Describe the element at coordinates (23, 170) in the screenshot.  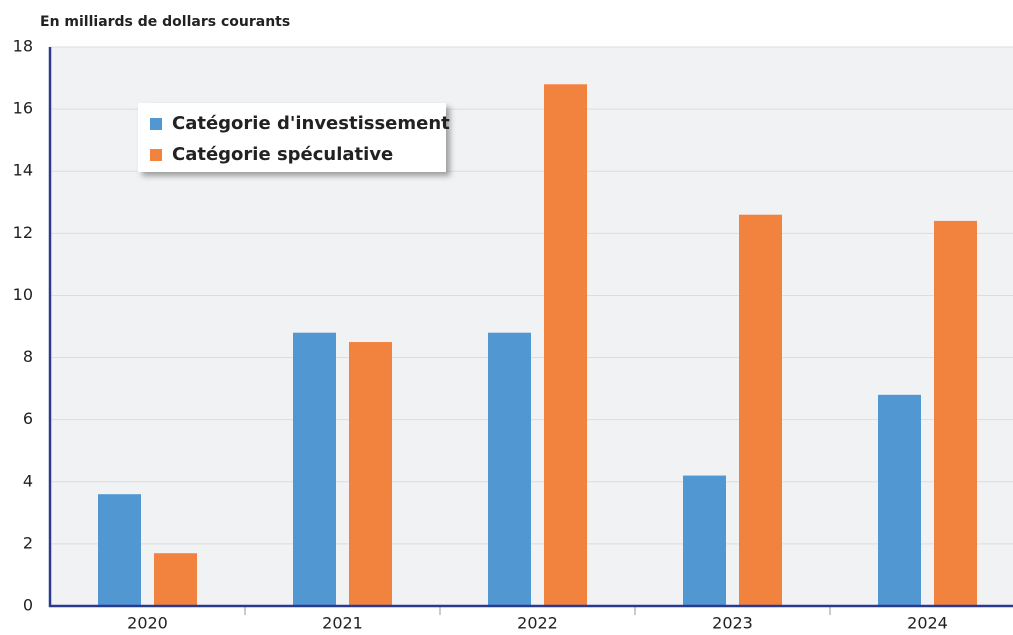
I see `y-tick-label: 14` at that location.